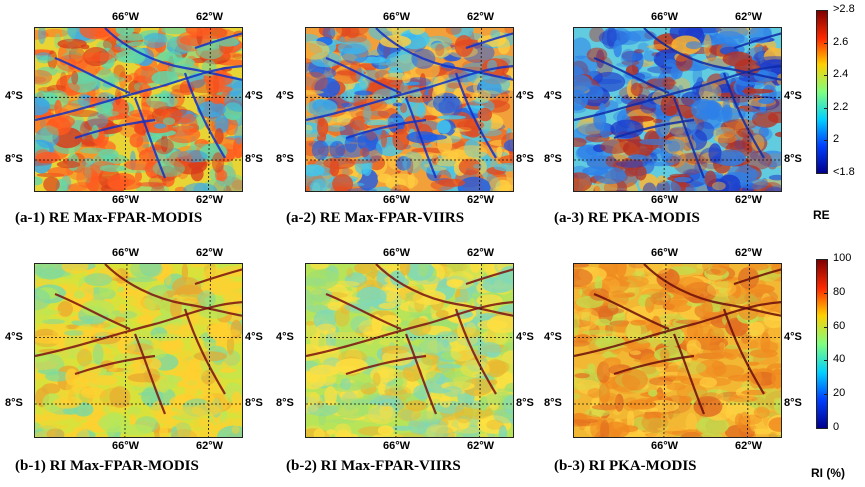 The height and width of the screenshot is (487, 865). What do you see at coordinates (822, 344) in the screenshot?
I see `ri-colorbar` at bounding box center [822, 344].